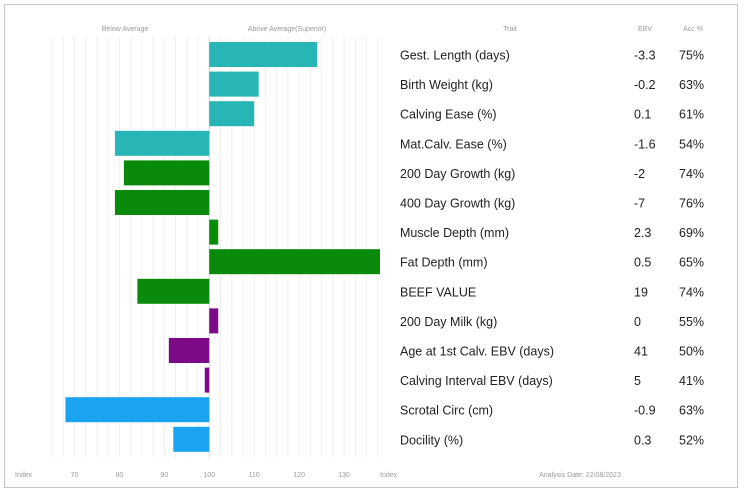 The height and width of the screenshot is (494, 746). What do you see at coordinates (639, 174) in the screenshot?
I see `ebv-value: -2` at bounding box center [639, 174].